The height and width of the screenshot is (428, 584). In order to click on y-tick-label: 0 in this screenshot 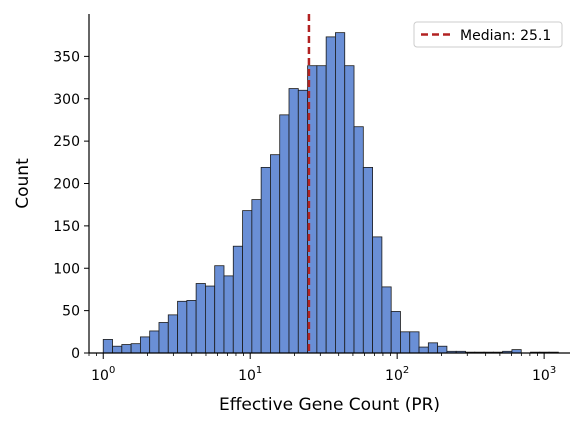, I will do `click(75, 354)`.